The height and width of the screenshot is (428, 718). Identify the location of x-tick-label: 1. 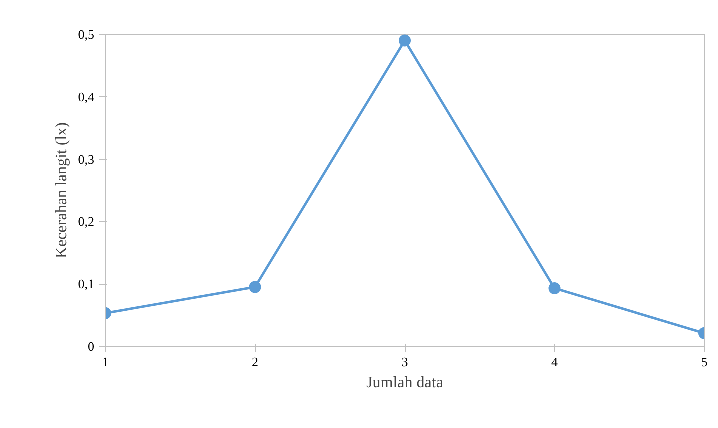
(105, 362).